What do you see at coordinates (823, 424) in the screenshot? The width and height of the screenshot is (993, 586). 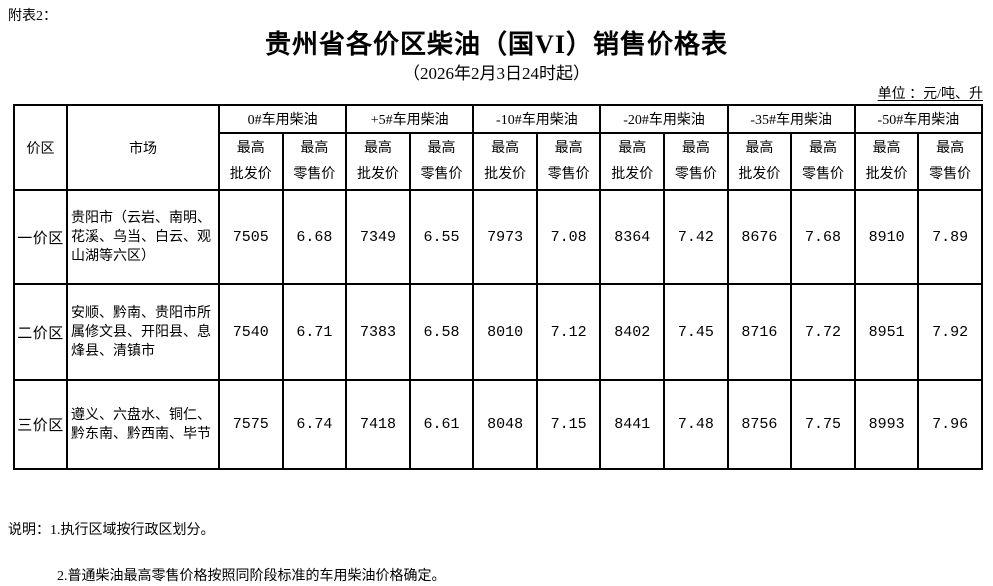 I see `price-cell: 7.75` at bounding box center [823, 424].